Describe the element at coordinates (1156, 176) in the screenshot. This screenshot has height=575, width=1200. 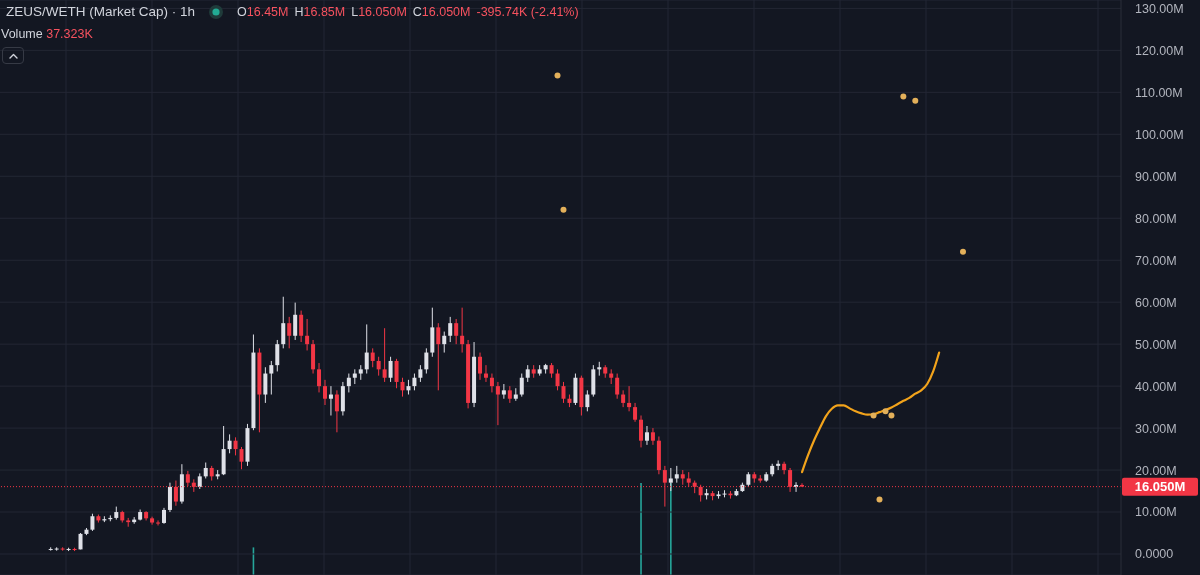
I see `y-tick-label: 90.00M` at that location.